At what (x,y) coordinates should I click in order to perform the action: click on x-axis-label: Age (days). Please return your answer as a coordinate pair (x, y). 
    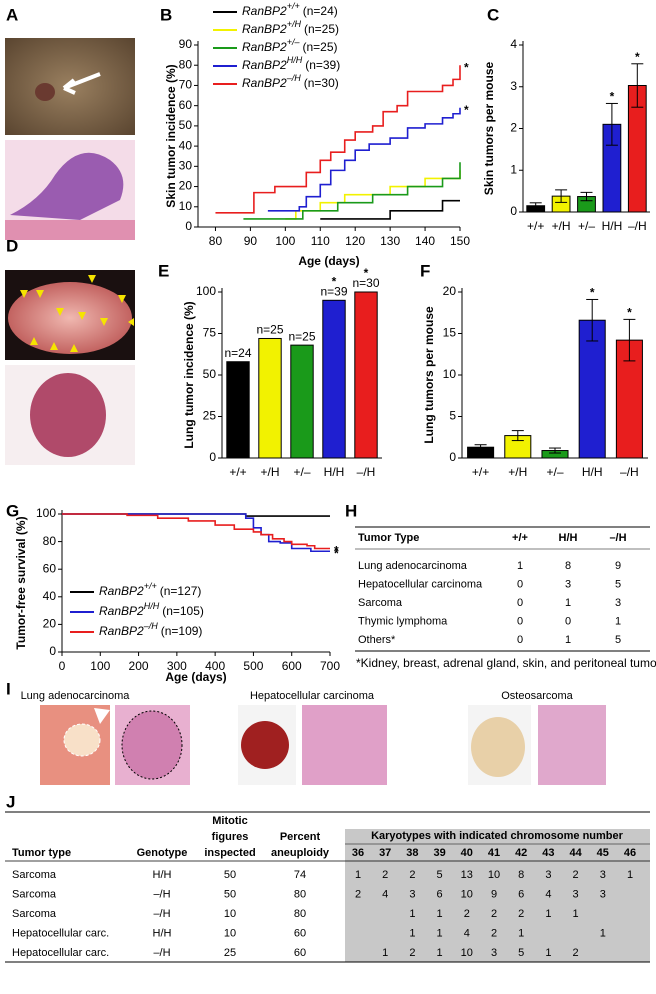
    Looking at the image, I should click on (195, 677).